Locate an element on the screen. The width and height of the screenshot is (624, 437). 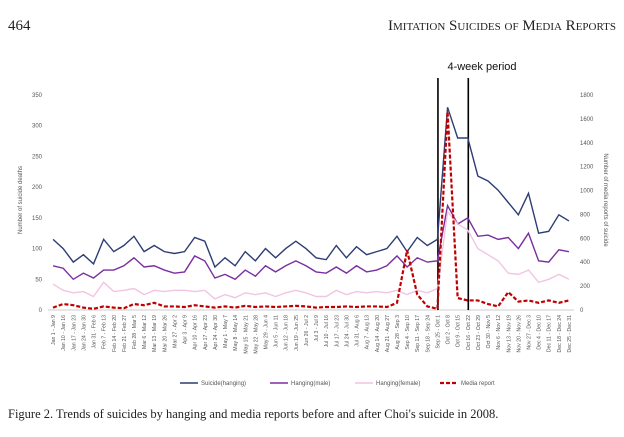
x-tick-label: Feb 28 - Mar 5 is located at coordinates (135, 332).